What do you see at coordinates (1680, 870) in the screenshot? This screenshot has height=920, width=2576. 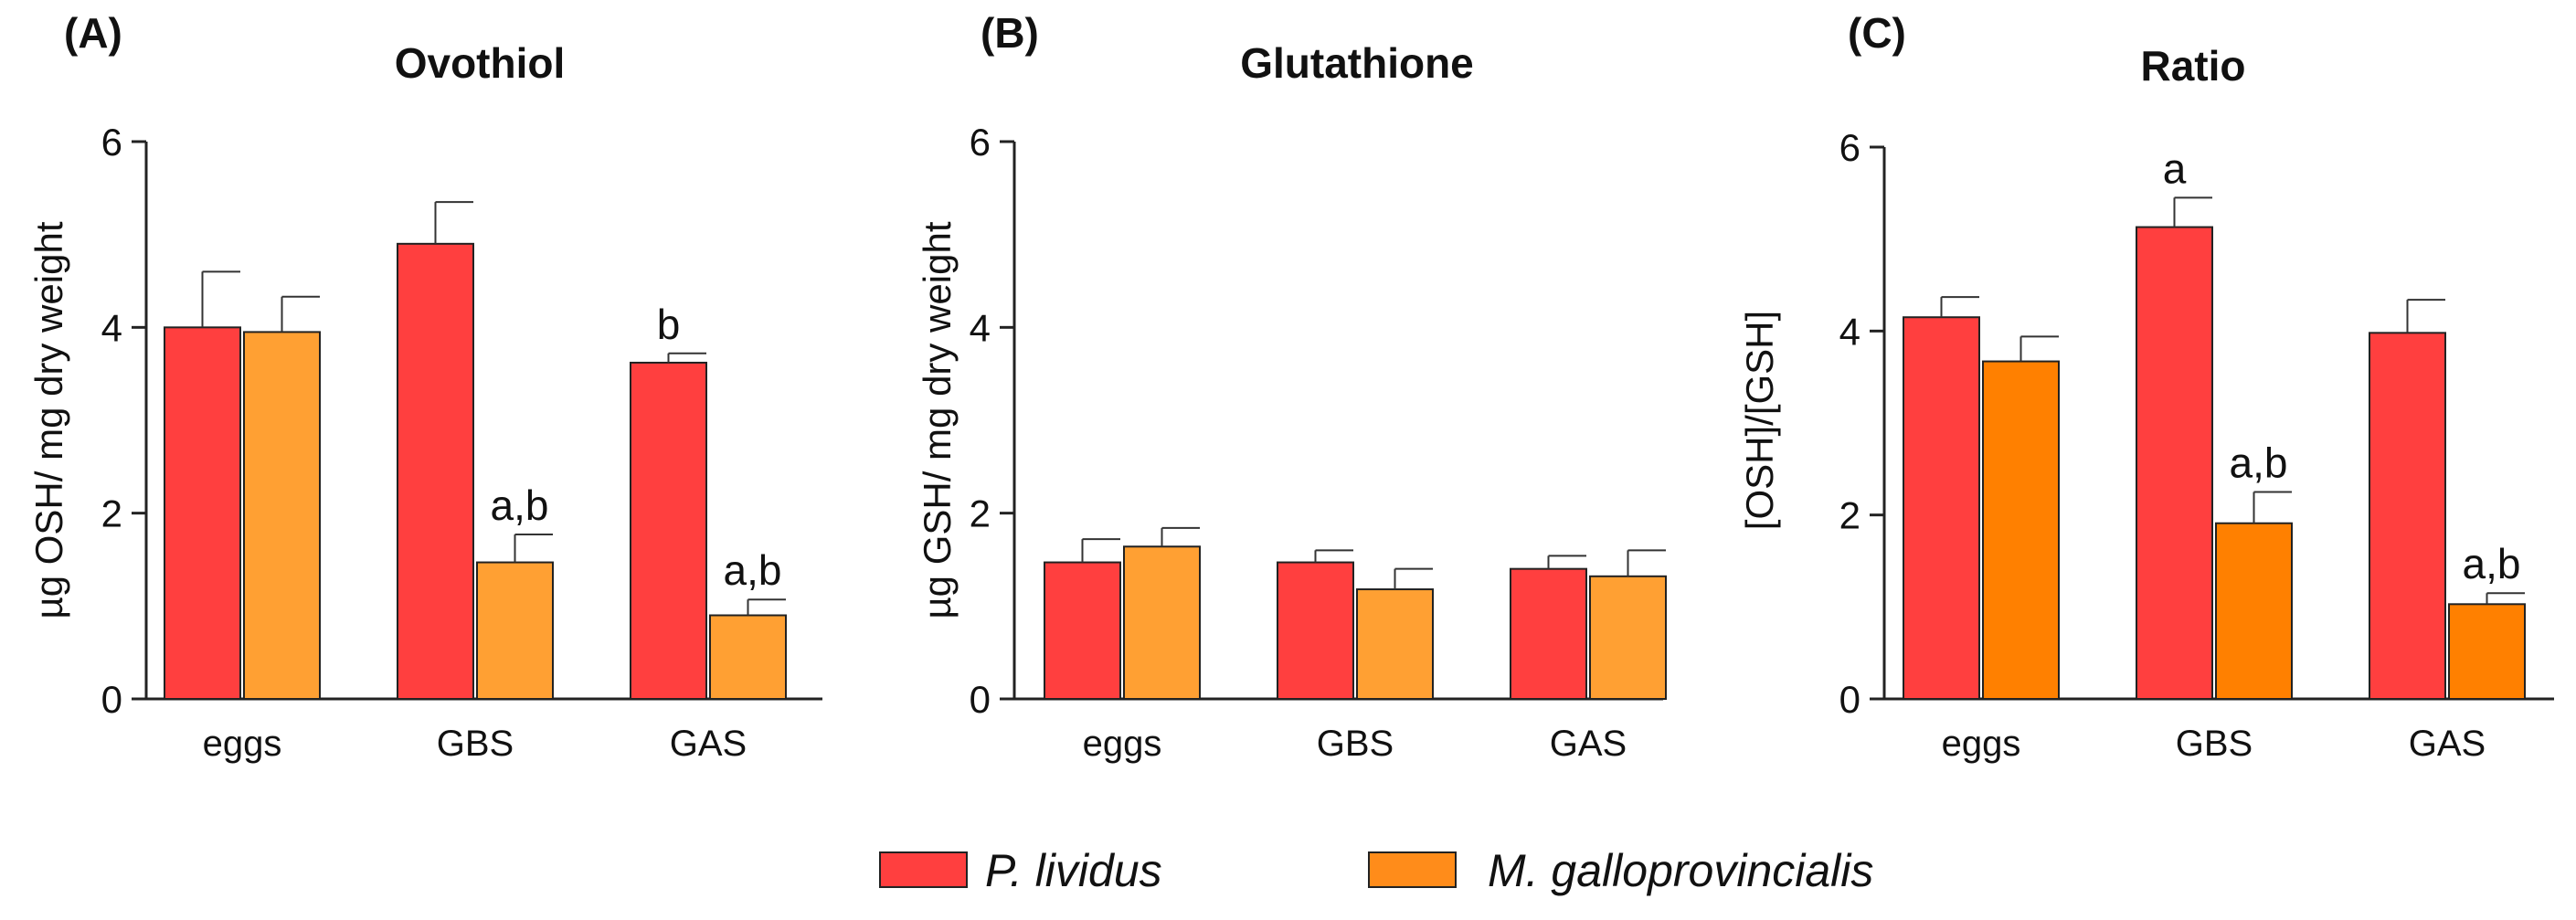 I see `legend-label: M. galloprovincialis` at bounding box center [1680, 870].